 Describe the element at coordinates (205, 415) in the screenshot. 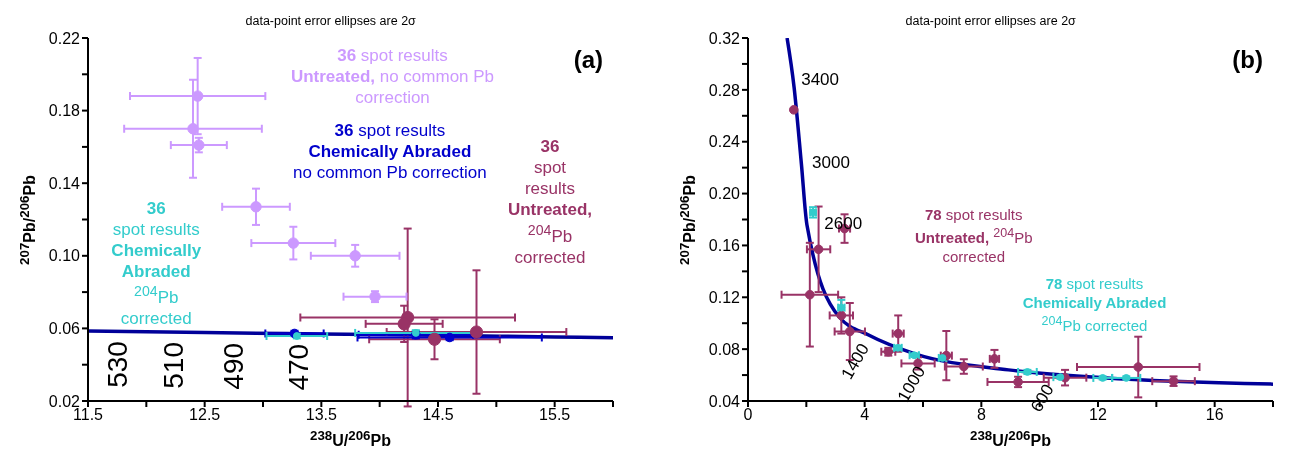

I see `x-tick-label: 12.5` at that location.